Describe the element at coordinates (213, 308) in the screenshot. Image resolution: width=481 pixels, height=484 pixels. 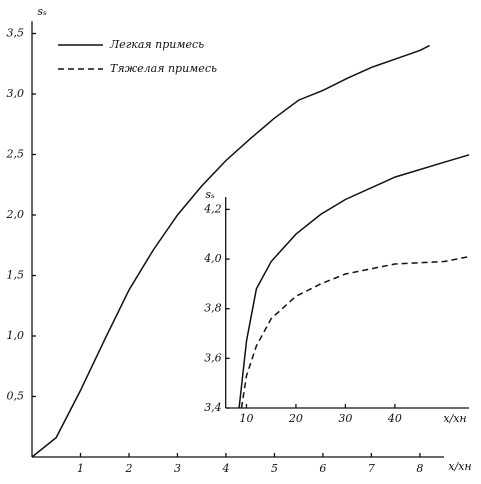
I see `y-tick-label: 3,8` at that location.